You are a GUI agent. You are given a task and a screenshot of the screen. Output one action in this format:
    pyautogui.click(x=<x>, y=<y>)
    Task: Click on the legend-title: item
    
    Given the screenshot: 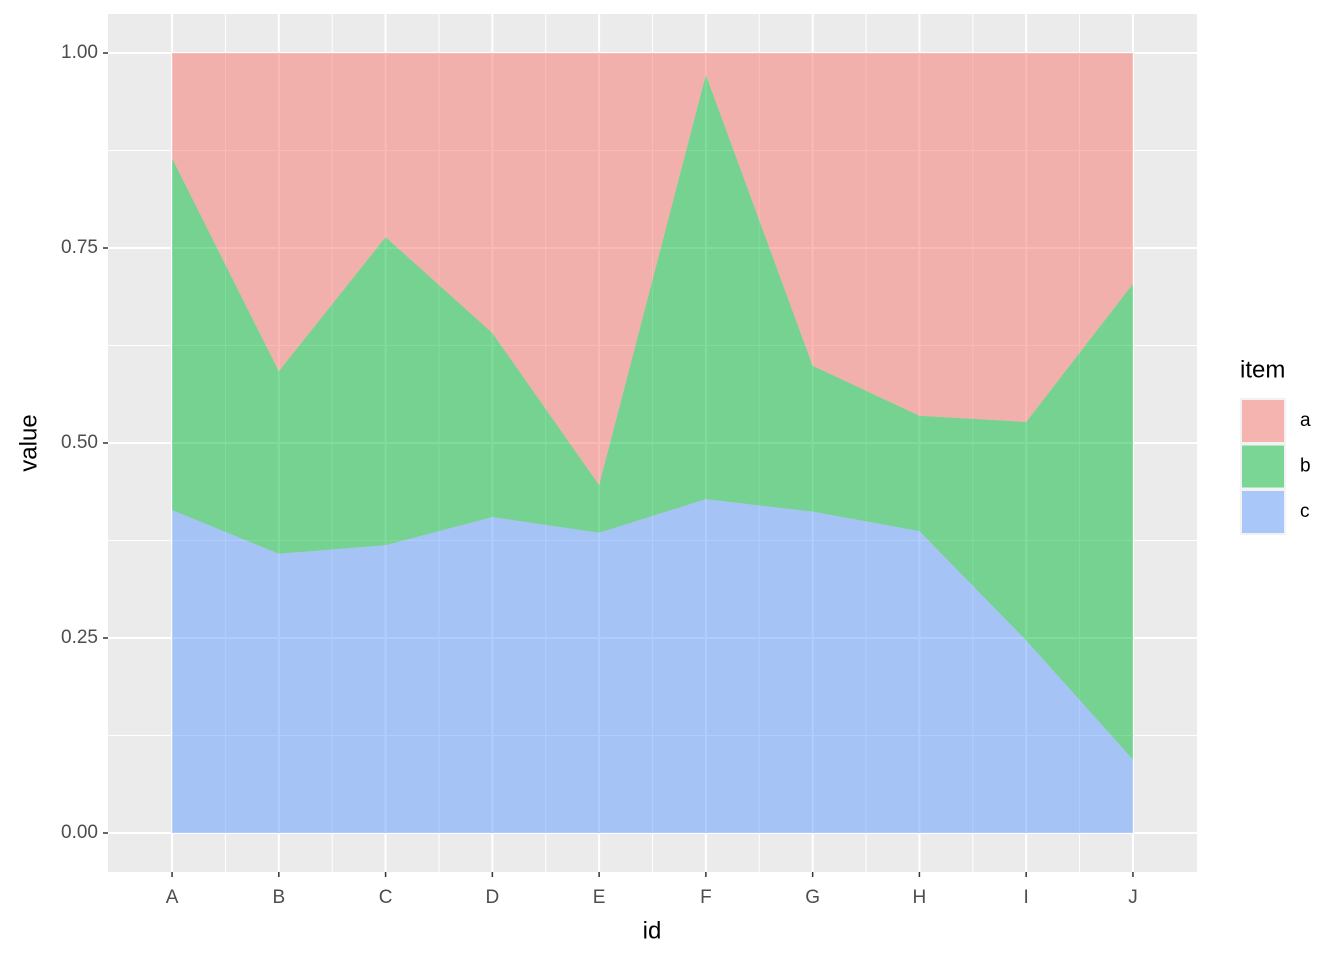 What is the action you would take?
    pyautogui.click(x=1262, y=369)
    